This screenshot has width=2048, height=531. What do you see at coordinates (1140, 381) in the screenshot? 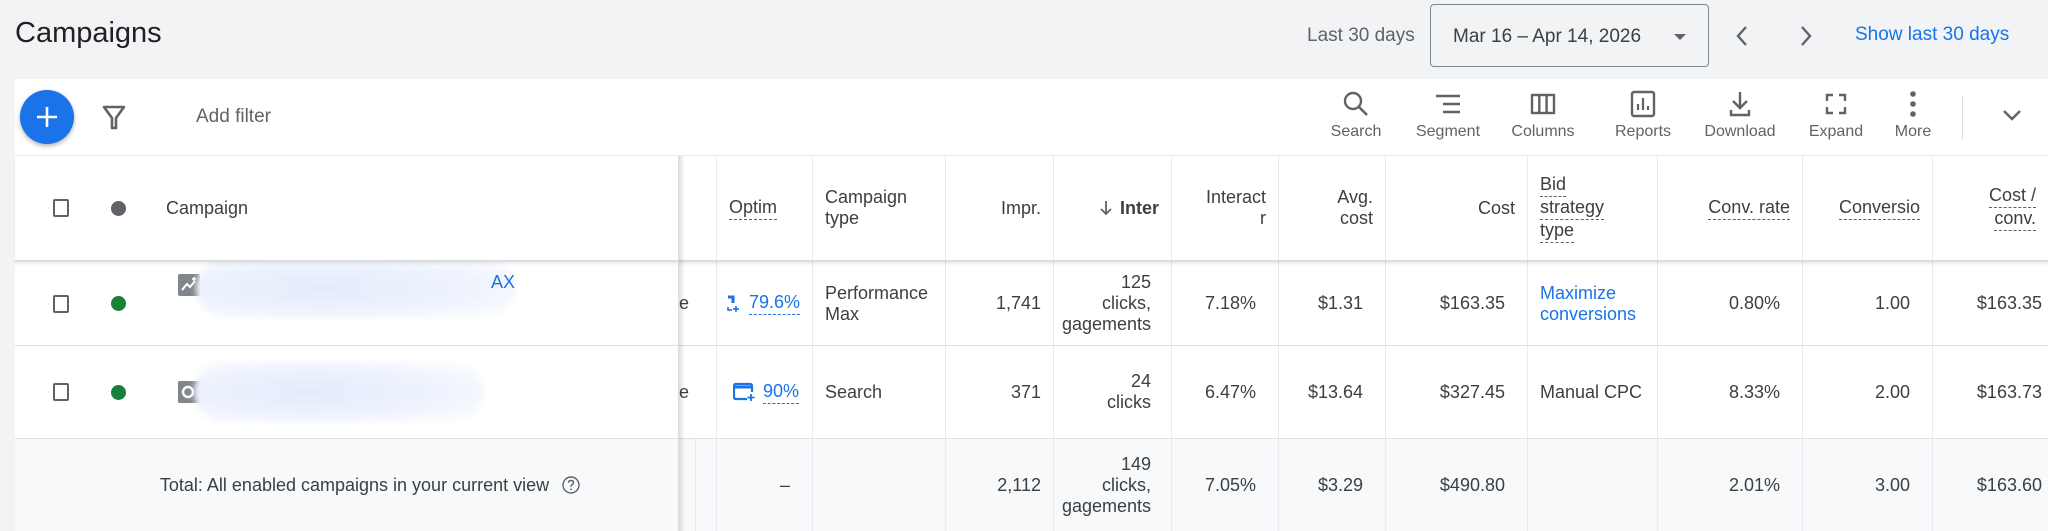
I see `interactions-count: 24` at bounding box center [1140, 381].